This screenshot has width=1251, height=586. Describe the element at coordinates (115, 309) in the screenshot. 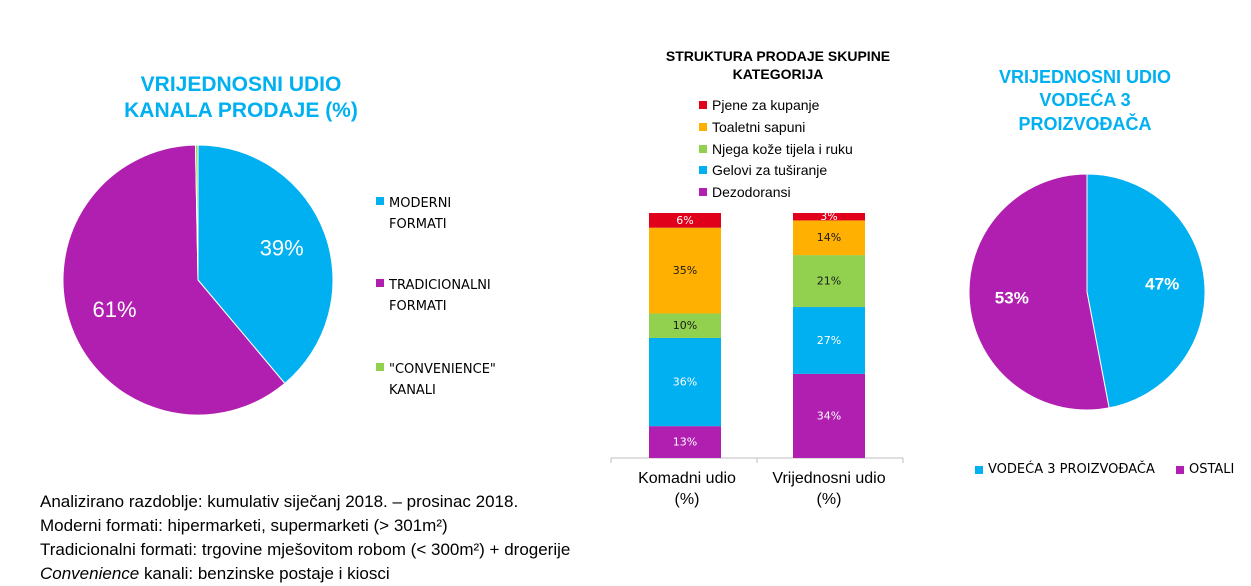

I see `pie1-label-tradicionalni-formati: 61%` at that location.